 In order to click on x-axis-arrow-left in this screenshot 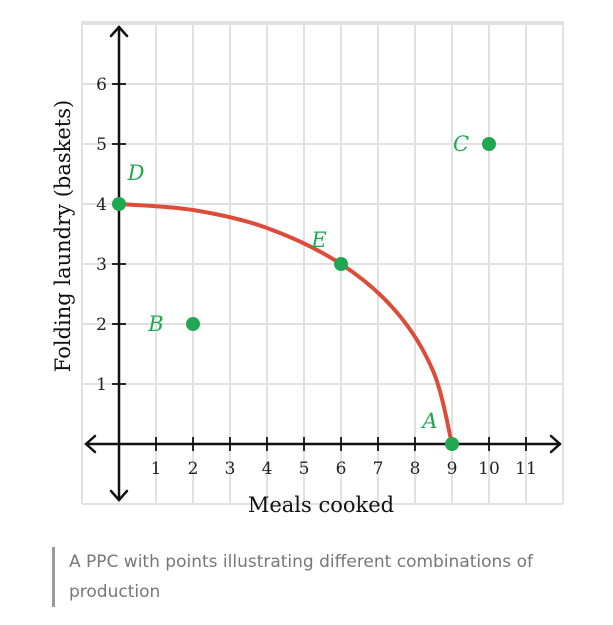, I will do `click(90, 444)`.